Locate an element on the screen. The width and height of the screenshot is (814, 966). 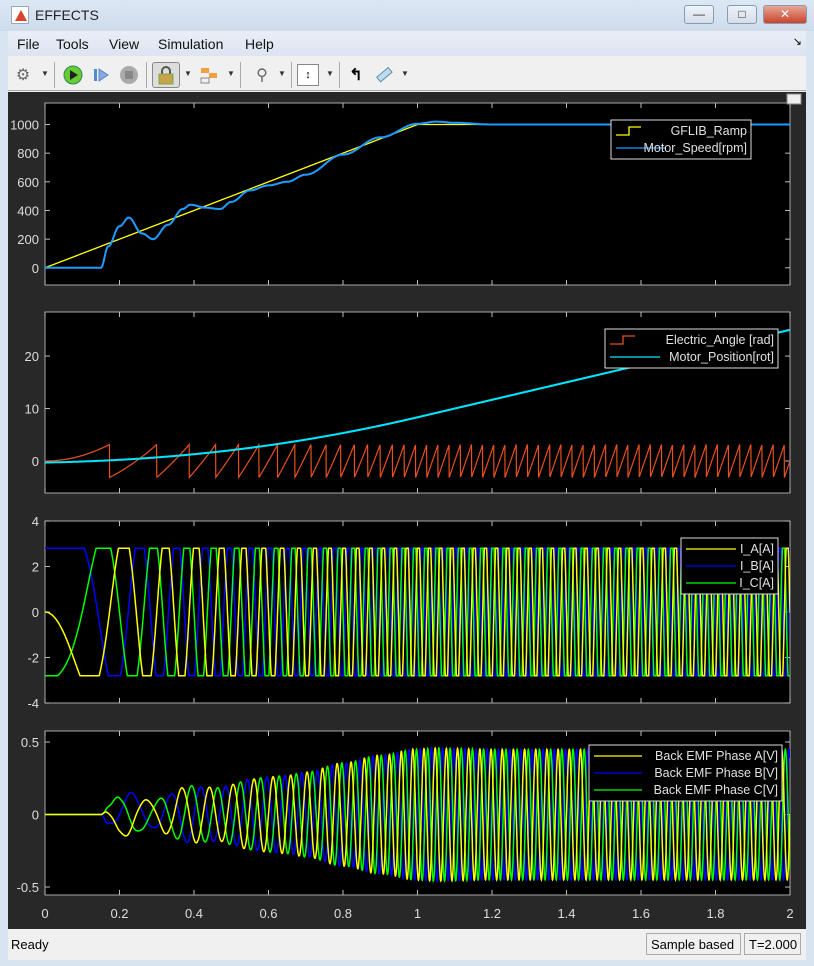
x-tick-label: 1.2 is located at coordinates (492, 913).